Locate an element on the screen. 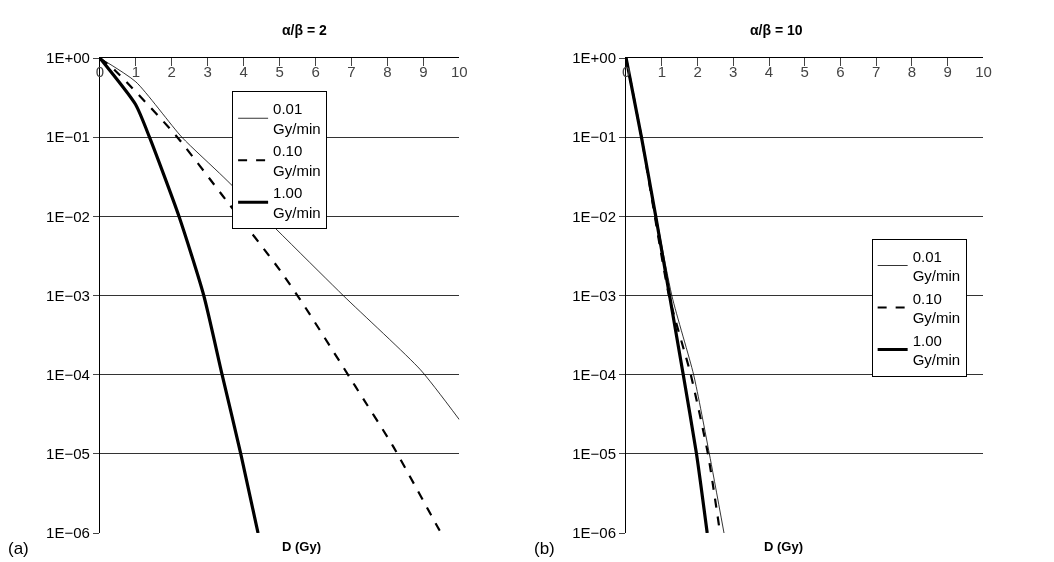 This screenshot has width=1054, height=562. chart-title: α/β = 10 is located at coordinates (776, 30).